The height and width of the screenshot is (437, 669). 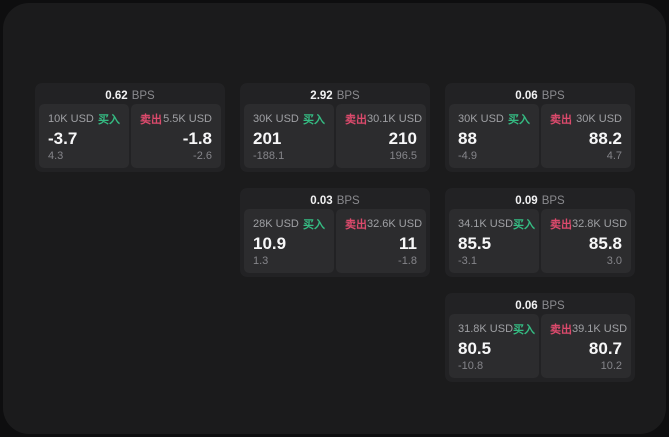 I want to click on buy-quote-panel: 30K USD 买入 201 -188.1, so click(x=289, y=136).